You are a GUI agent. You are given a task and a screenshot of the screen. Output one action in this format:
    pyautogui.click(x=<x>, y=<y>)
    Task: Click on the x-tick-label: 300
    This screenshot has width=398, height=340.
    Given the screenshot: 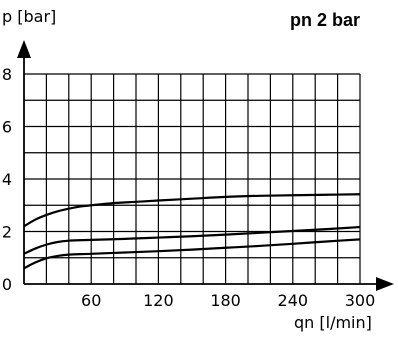 What is the action you would take?
    pyautogui.click(x=360, y=300)
    